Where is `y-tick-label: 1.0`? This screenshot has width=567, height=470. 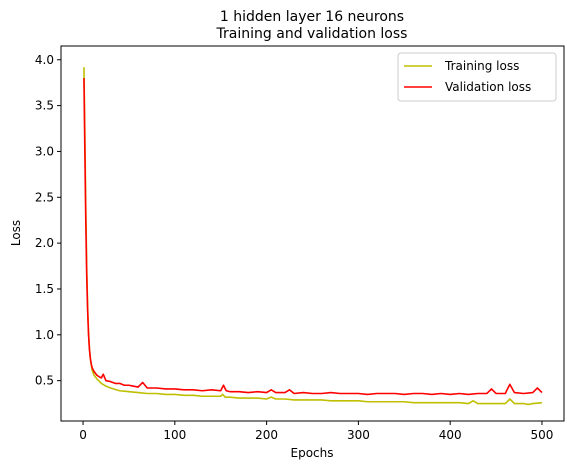
y-tick-label: 1.0 is located at coordinates (44, 335).